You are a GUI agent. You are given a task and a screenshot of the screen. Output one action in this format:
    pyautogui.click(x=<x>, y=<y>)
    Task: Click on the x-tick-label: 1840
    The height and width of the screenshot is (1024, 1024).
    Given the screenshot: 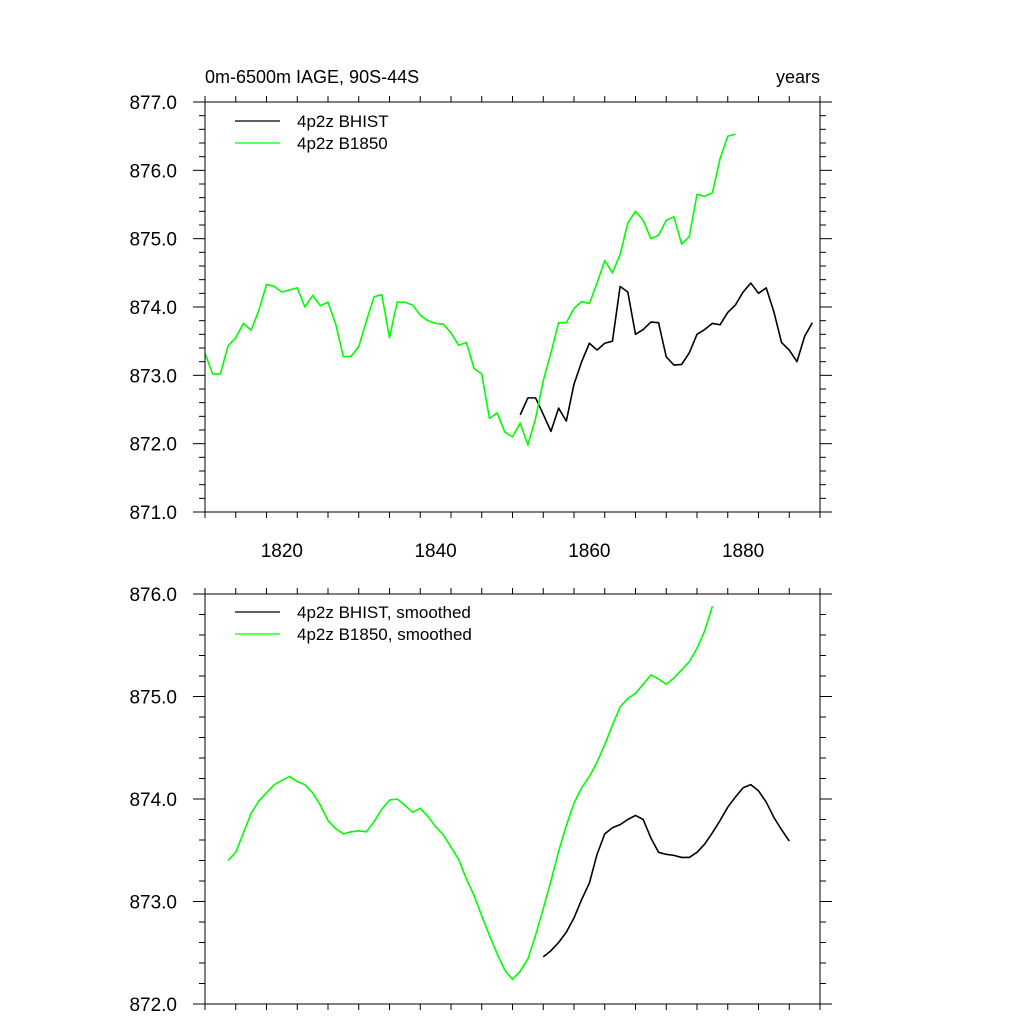 What is the action you would take?
    pyautogui.click(x=435, y=551)
    